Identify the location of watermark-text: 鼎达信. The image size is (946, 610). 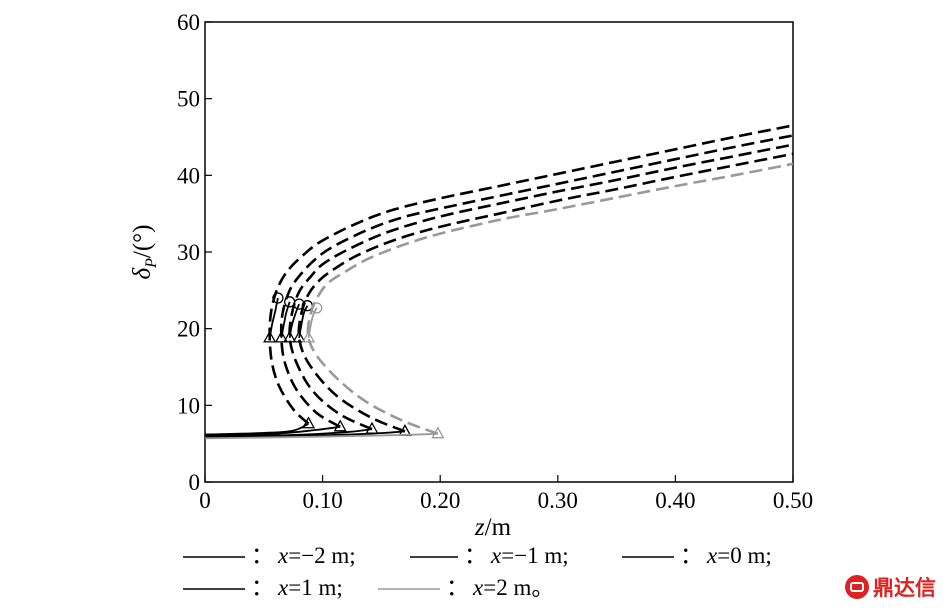
(904, 588).